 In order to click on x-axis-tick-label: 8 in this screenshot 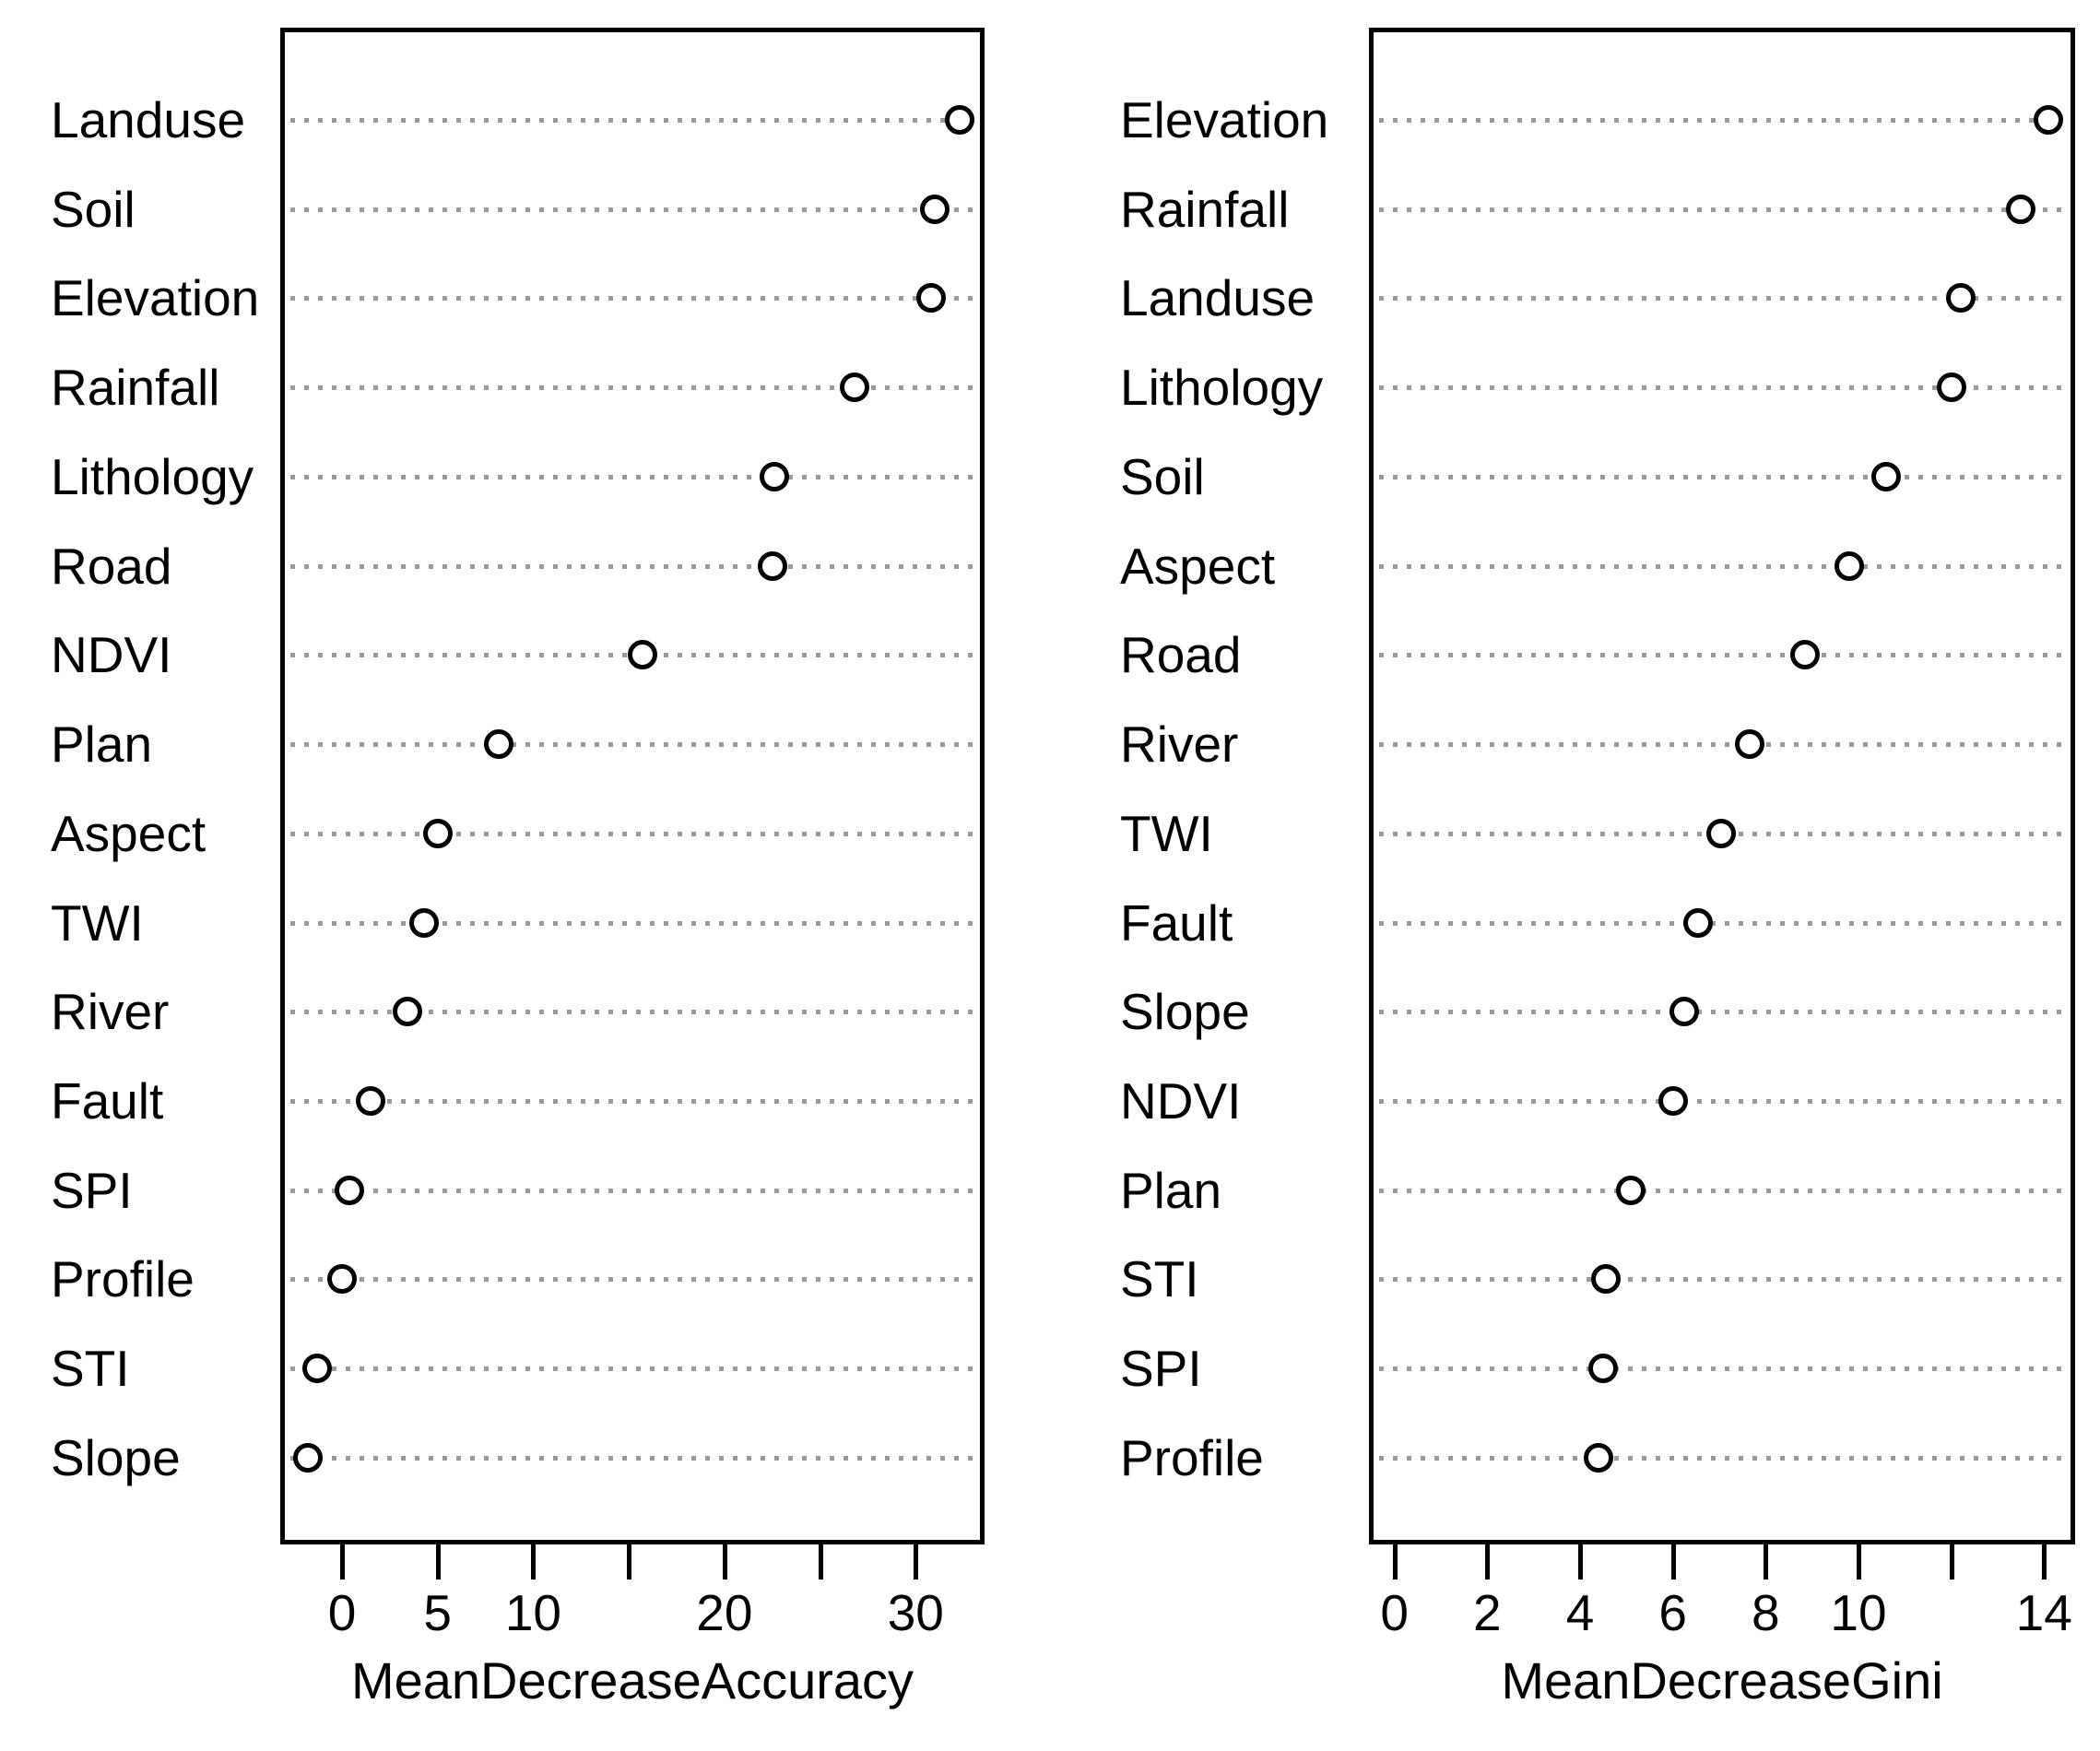, I will do `click(1766, 1612)`.